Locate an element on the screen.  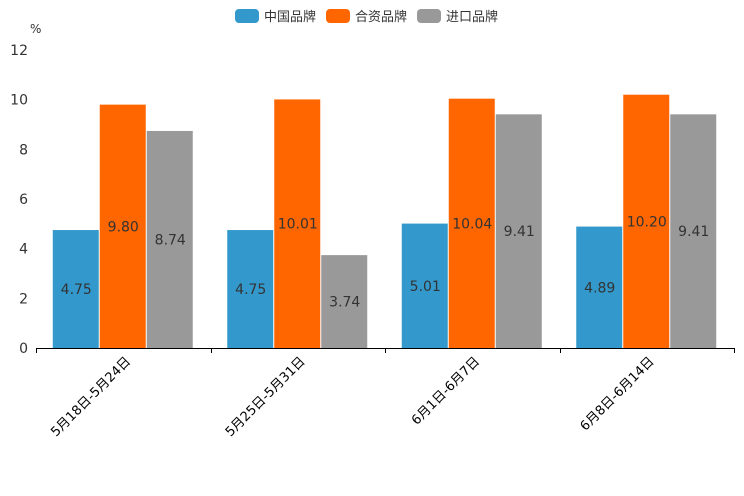
y-tick-label: 0 is located at coordinates (23, 349).